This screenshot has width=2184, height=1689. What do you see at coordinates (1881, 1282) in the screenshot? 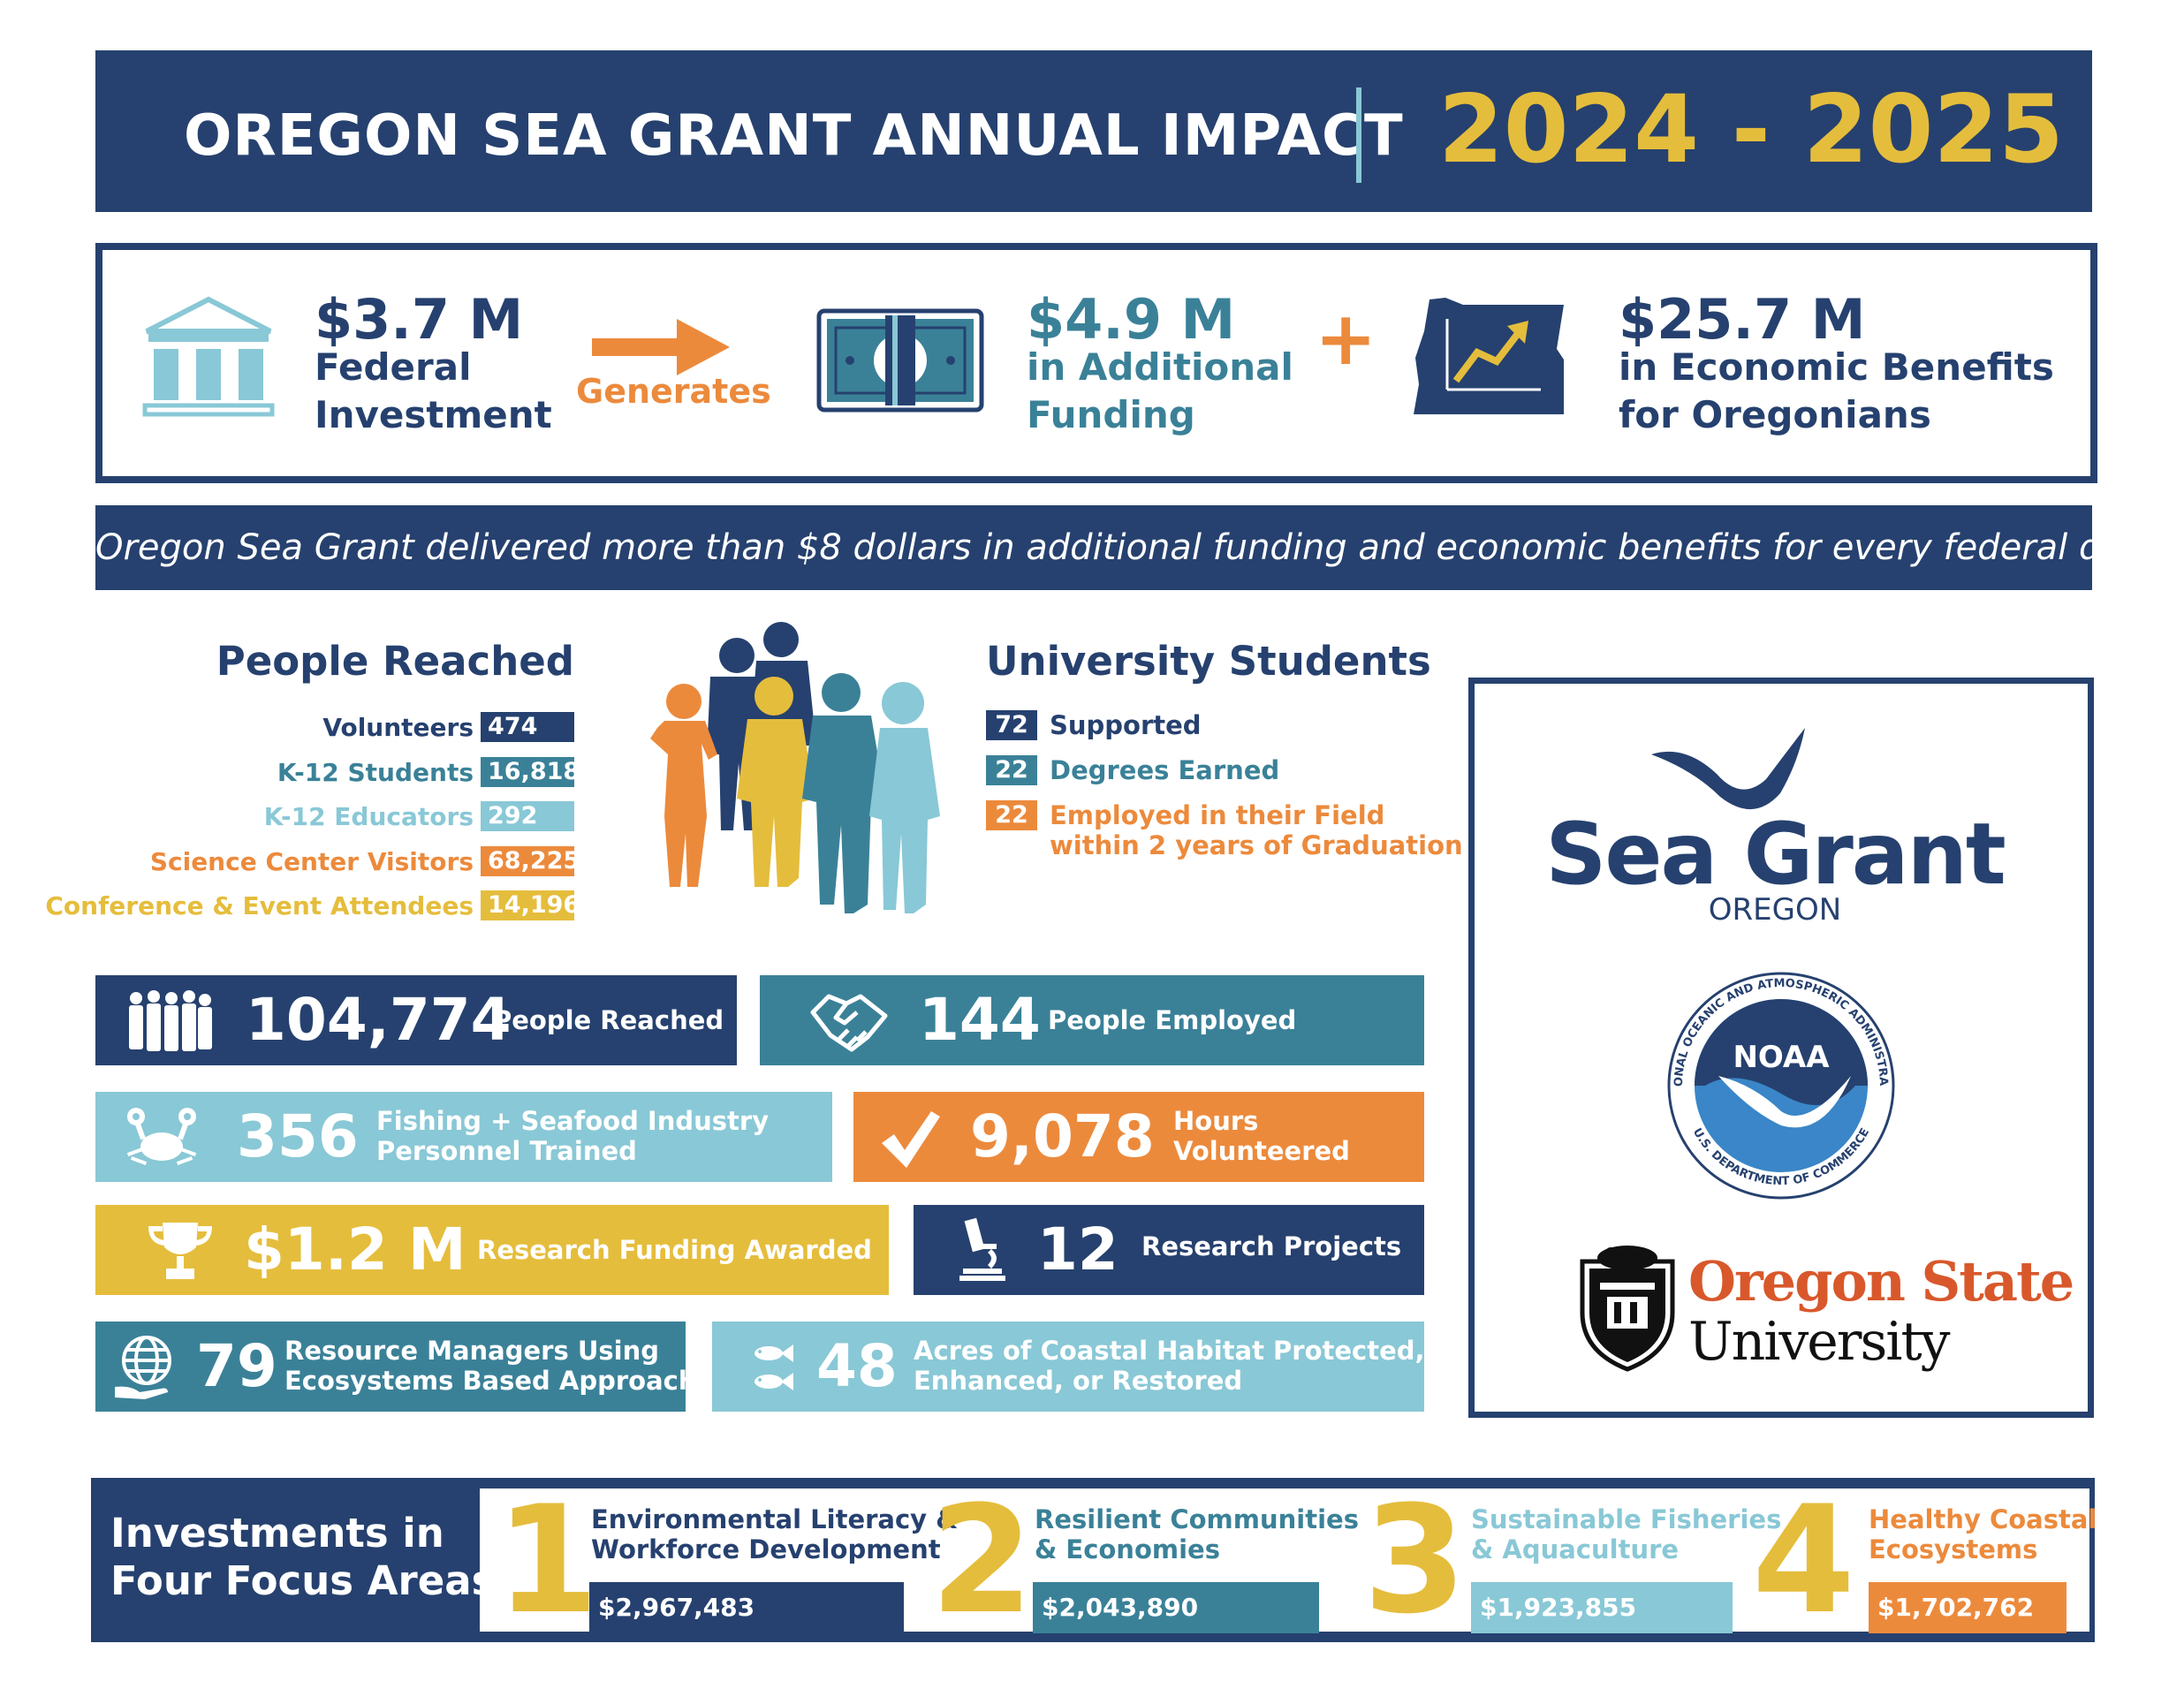
I see `osu-logo-line1: Oregon State` at bounding box center [1881, 1282].